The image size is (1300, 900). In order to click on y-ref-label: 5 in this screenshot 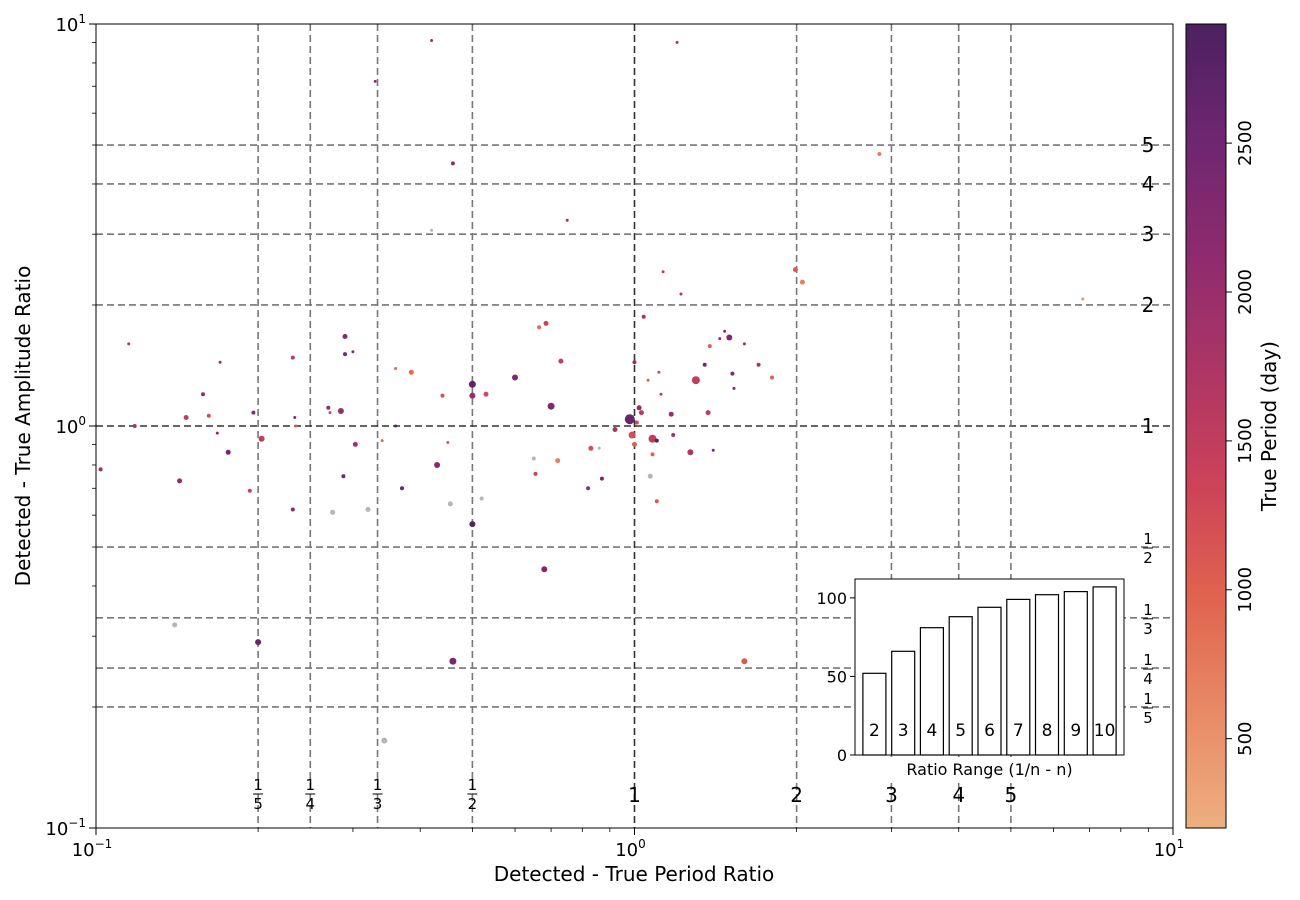, I will do `click(1148, 145)`.